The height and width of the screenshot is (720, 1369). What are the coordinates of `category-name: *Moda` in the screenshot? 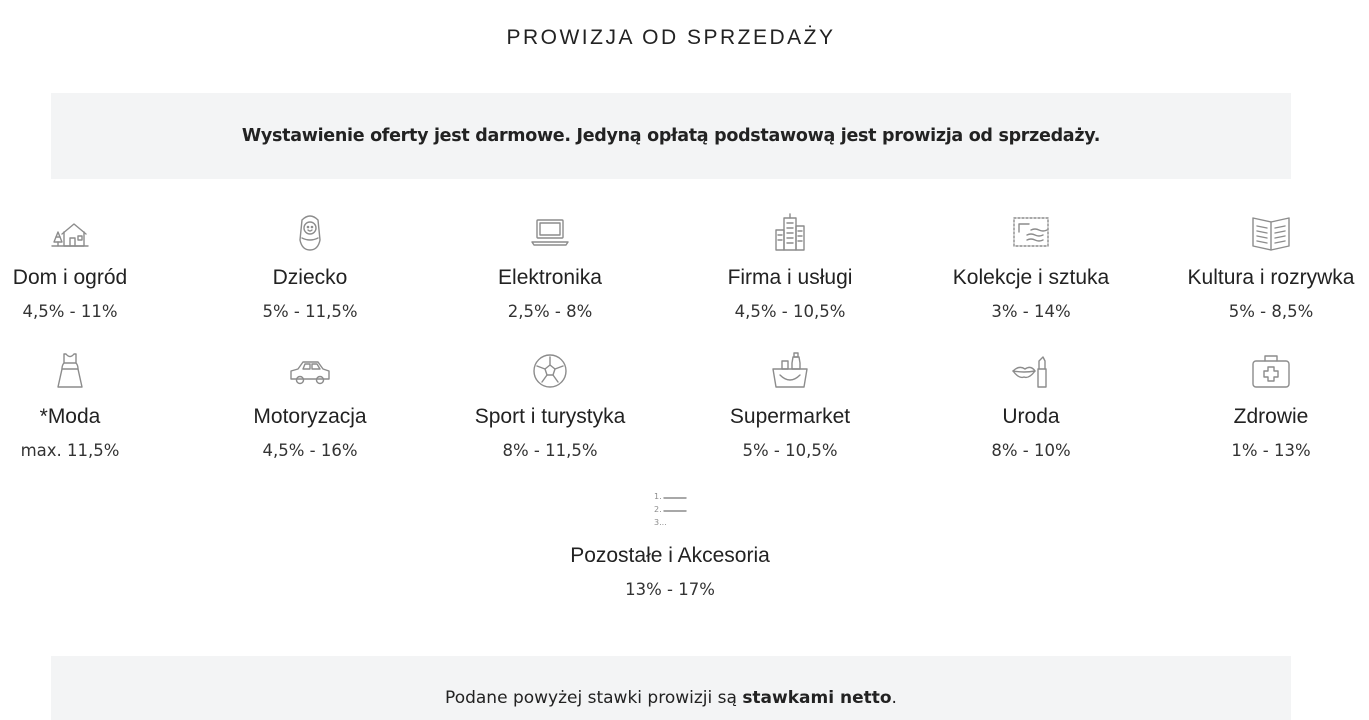 It's located at (70, 416).